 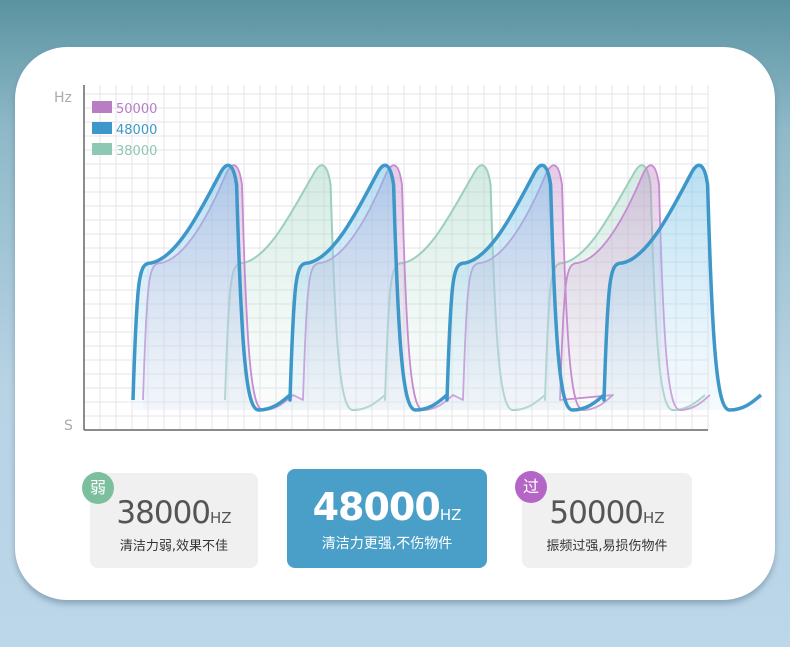 I want to click on card: 50000HZ 振频过强,易损伤物件, so click(x=607, y=520).